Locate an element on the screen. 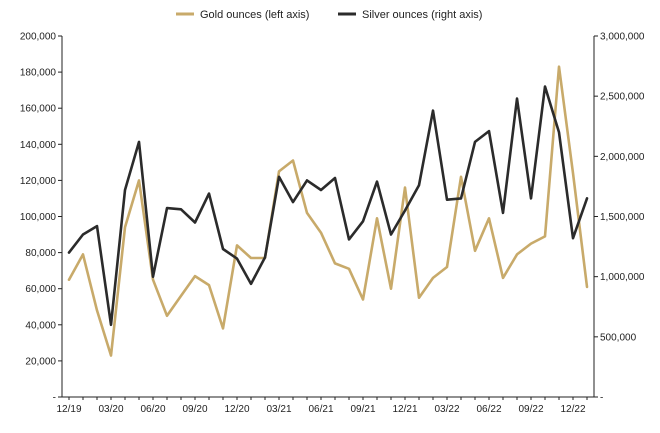 The height and width of the screenshot is (433, 660). x-axis-tick-label: 03/20 is located at coordinates (110, 409).